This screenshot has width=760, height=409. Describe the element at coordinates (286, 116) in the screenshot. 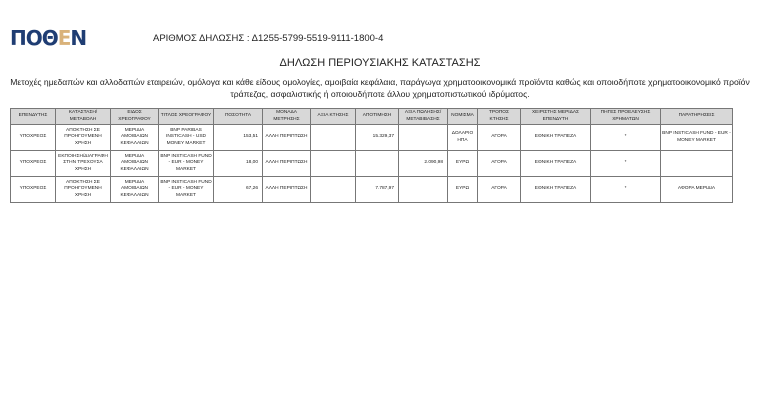

I see `column-header: ΜΟΝΑΔΑ ΜΕΤΡΗΣΗΣ` at that location.